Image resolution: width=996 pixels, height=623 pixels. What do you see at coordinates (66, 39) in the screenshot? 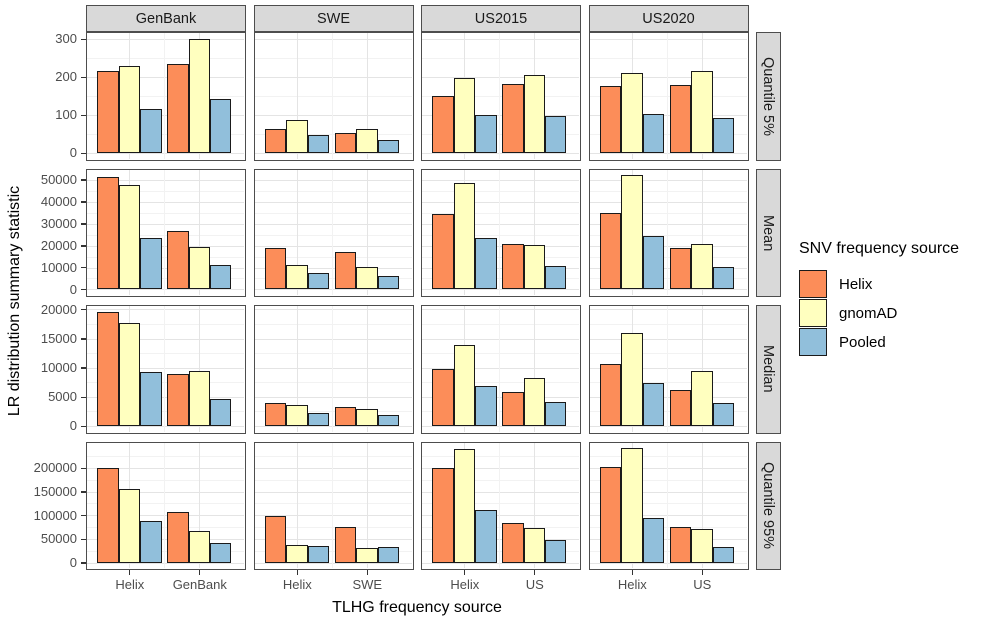
I see `y-tick-label: 300` at bounding box center [66, 39].